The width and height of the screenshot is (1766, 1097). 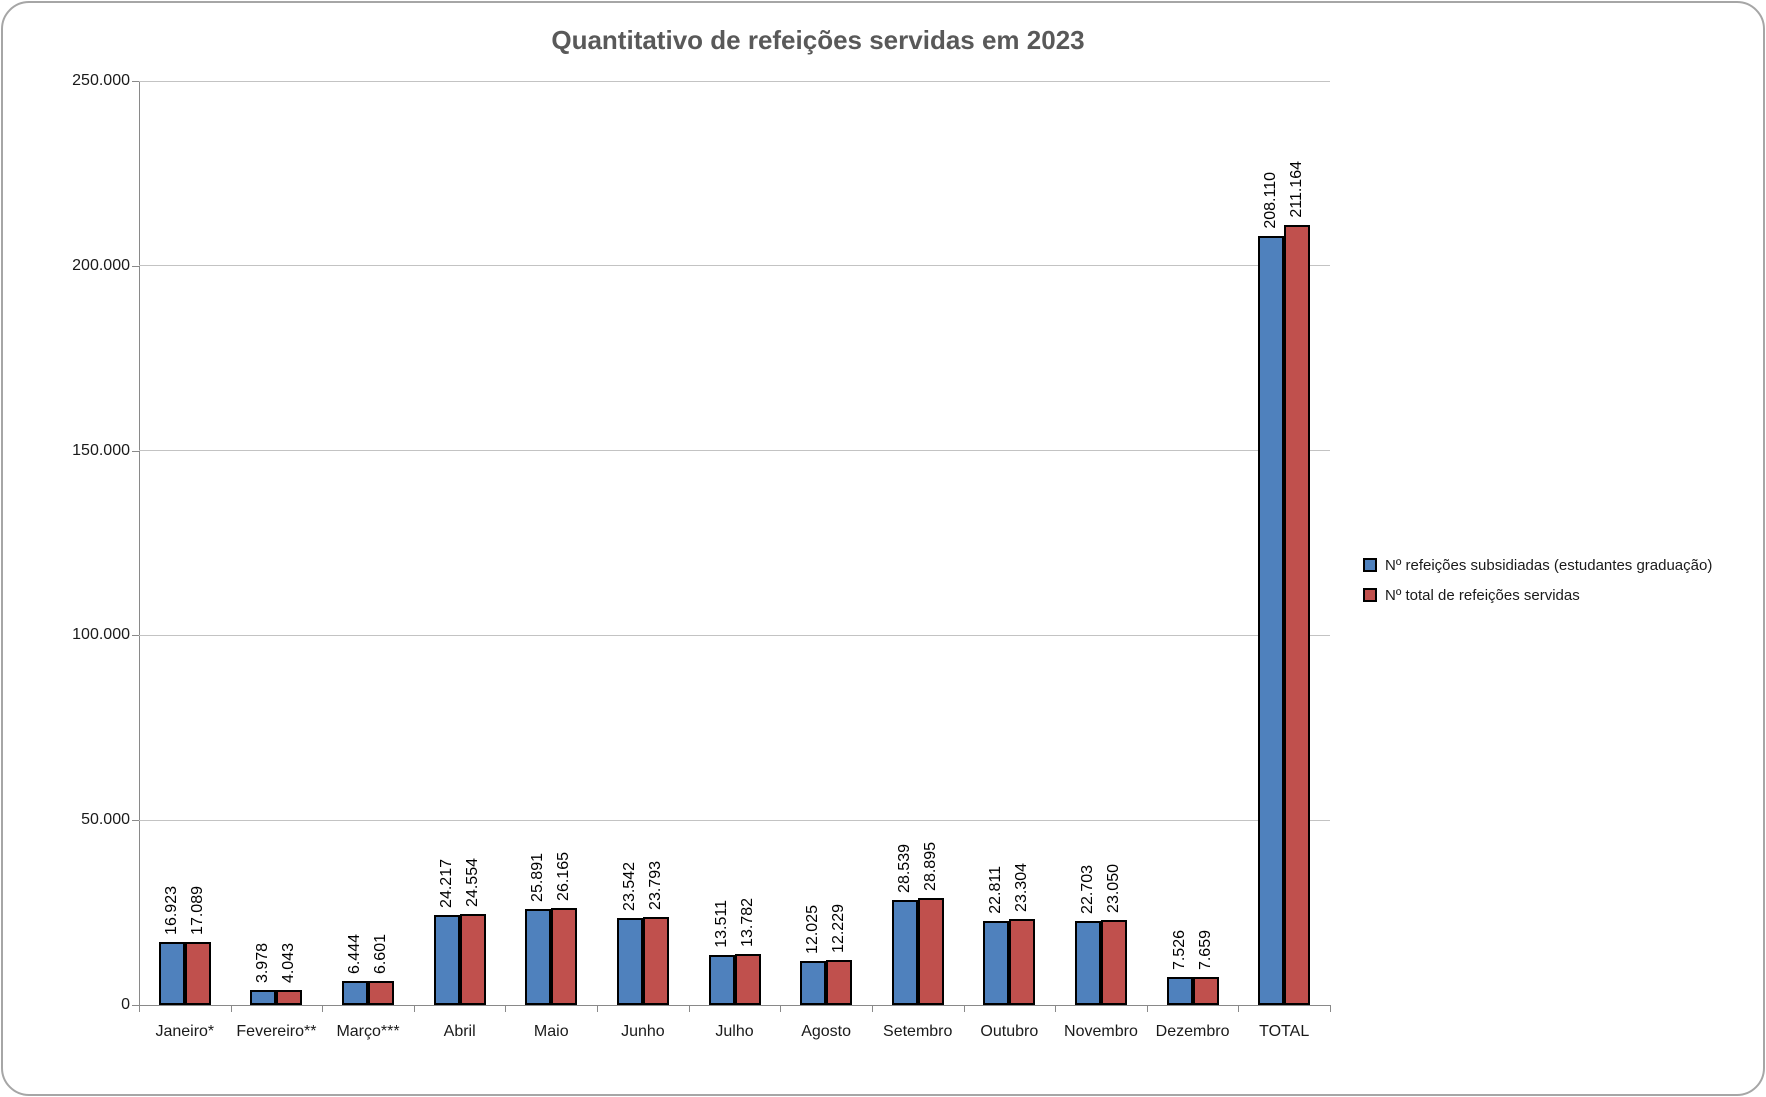 I want to click on y-axis-label: 200.000, so click(x=101, y=265).